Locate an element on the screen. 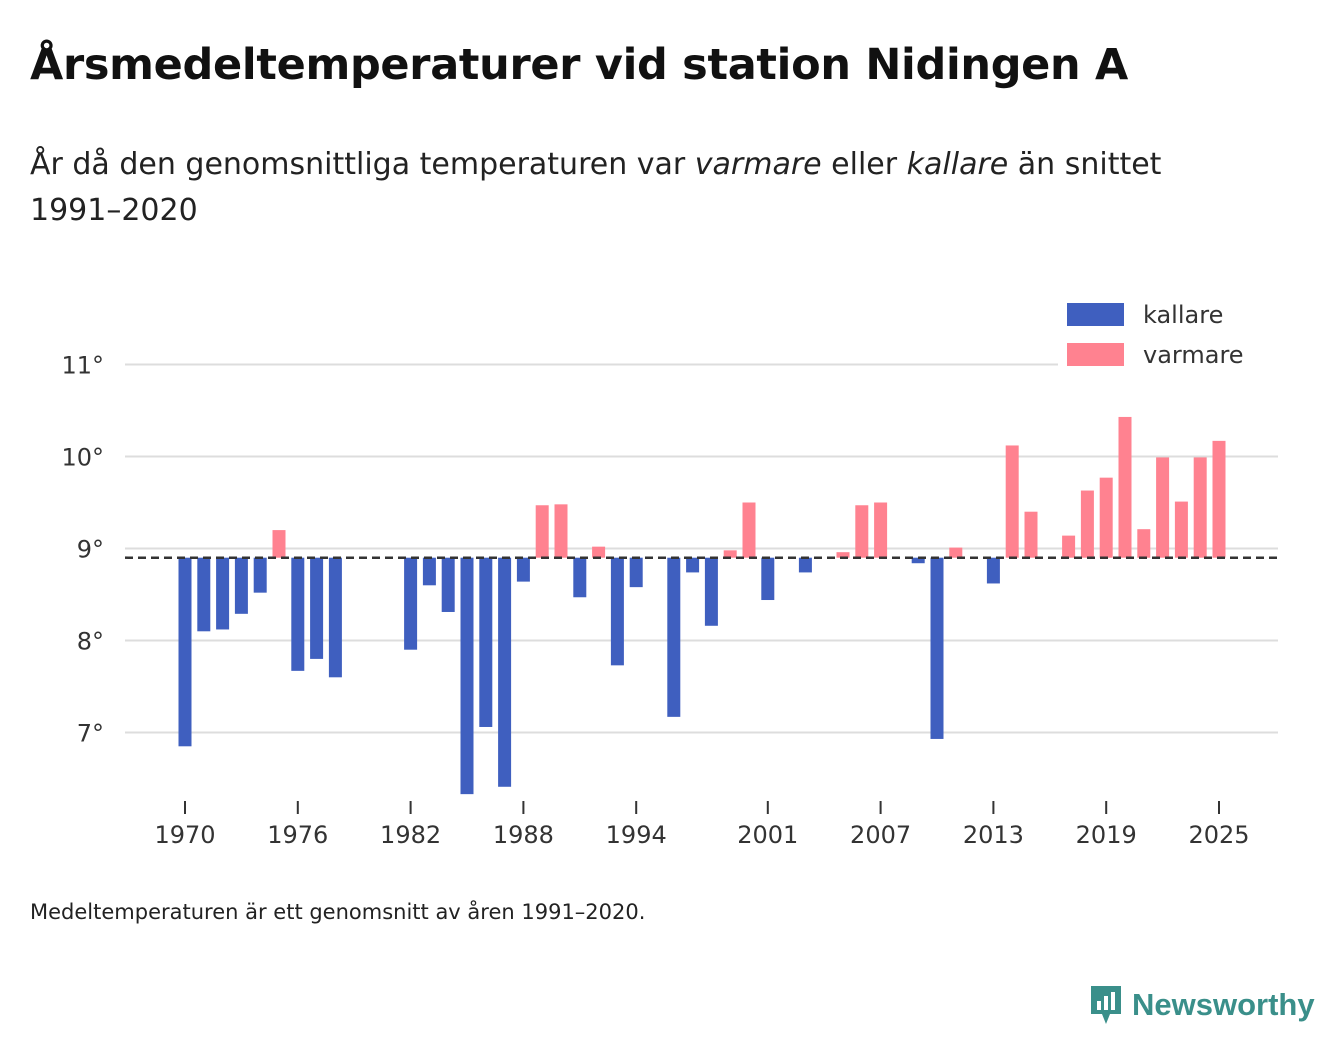 The image size is (1340, 1056). legend-label-kallare: kallare is located at coordinates (1183, 315).